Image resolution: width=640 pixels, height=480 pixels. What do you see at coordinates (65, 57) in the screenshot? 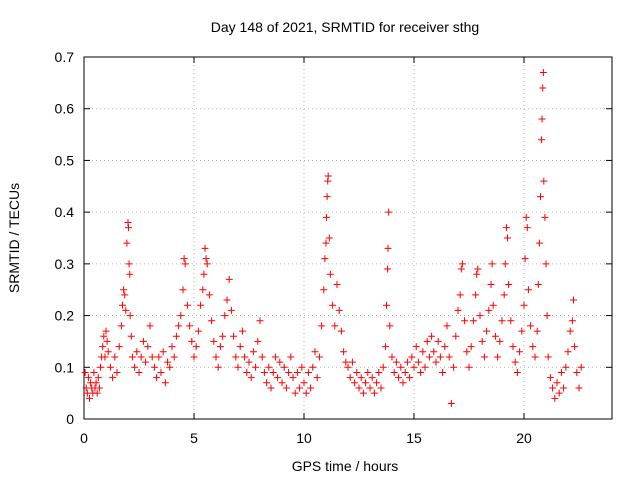
I see `y-tick-label: 0.7` at bounding box center [65, 57].